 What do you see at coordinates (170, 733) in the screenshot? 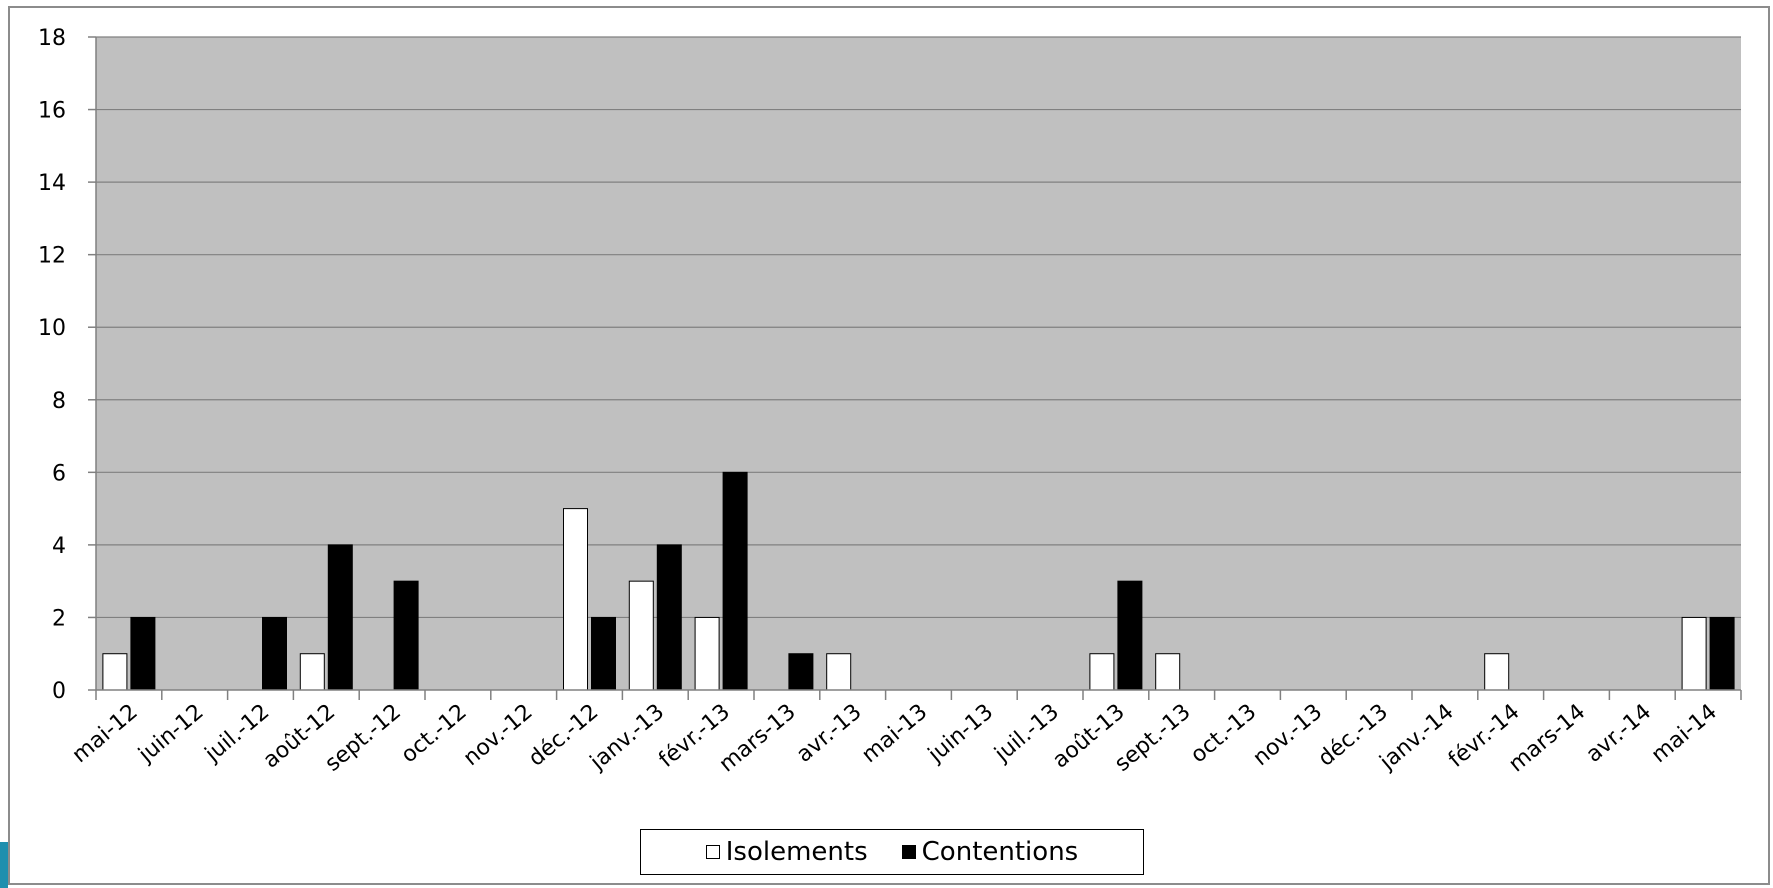
I see `x-tick-label: juin-12` at bounding box center [170, 733].